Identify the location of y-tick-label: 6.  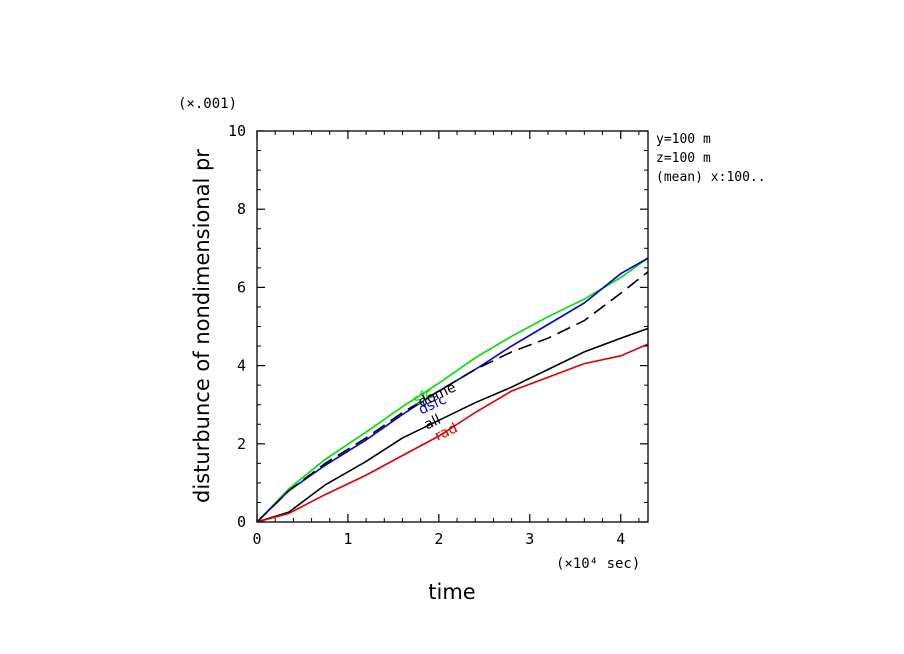
(241, 287).